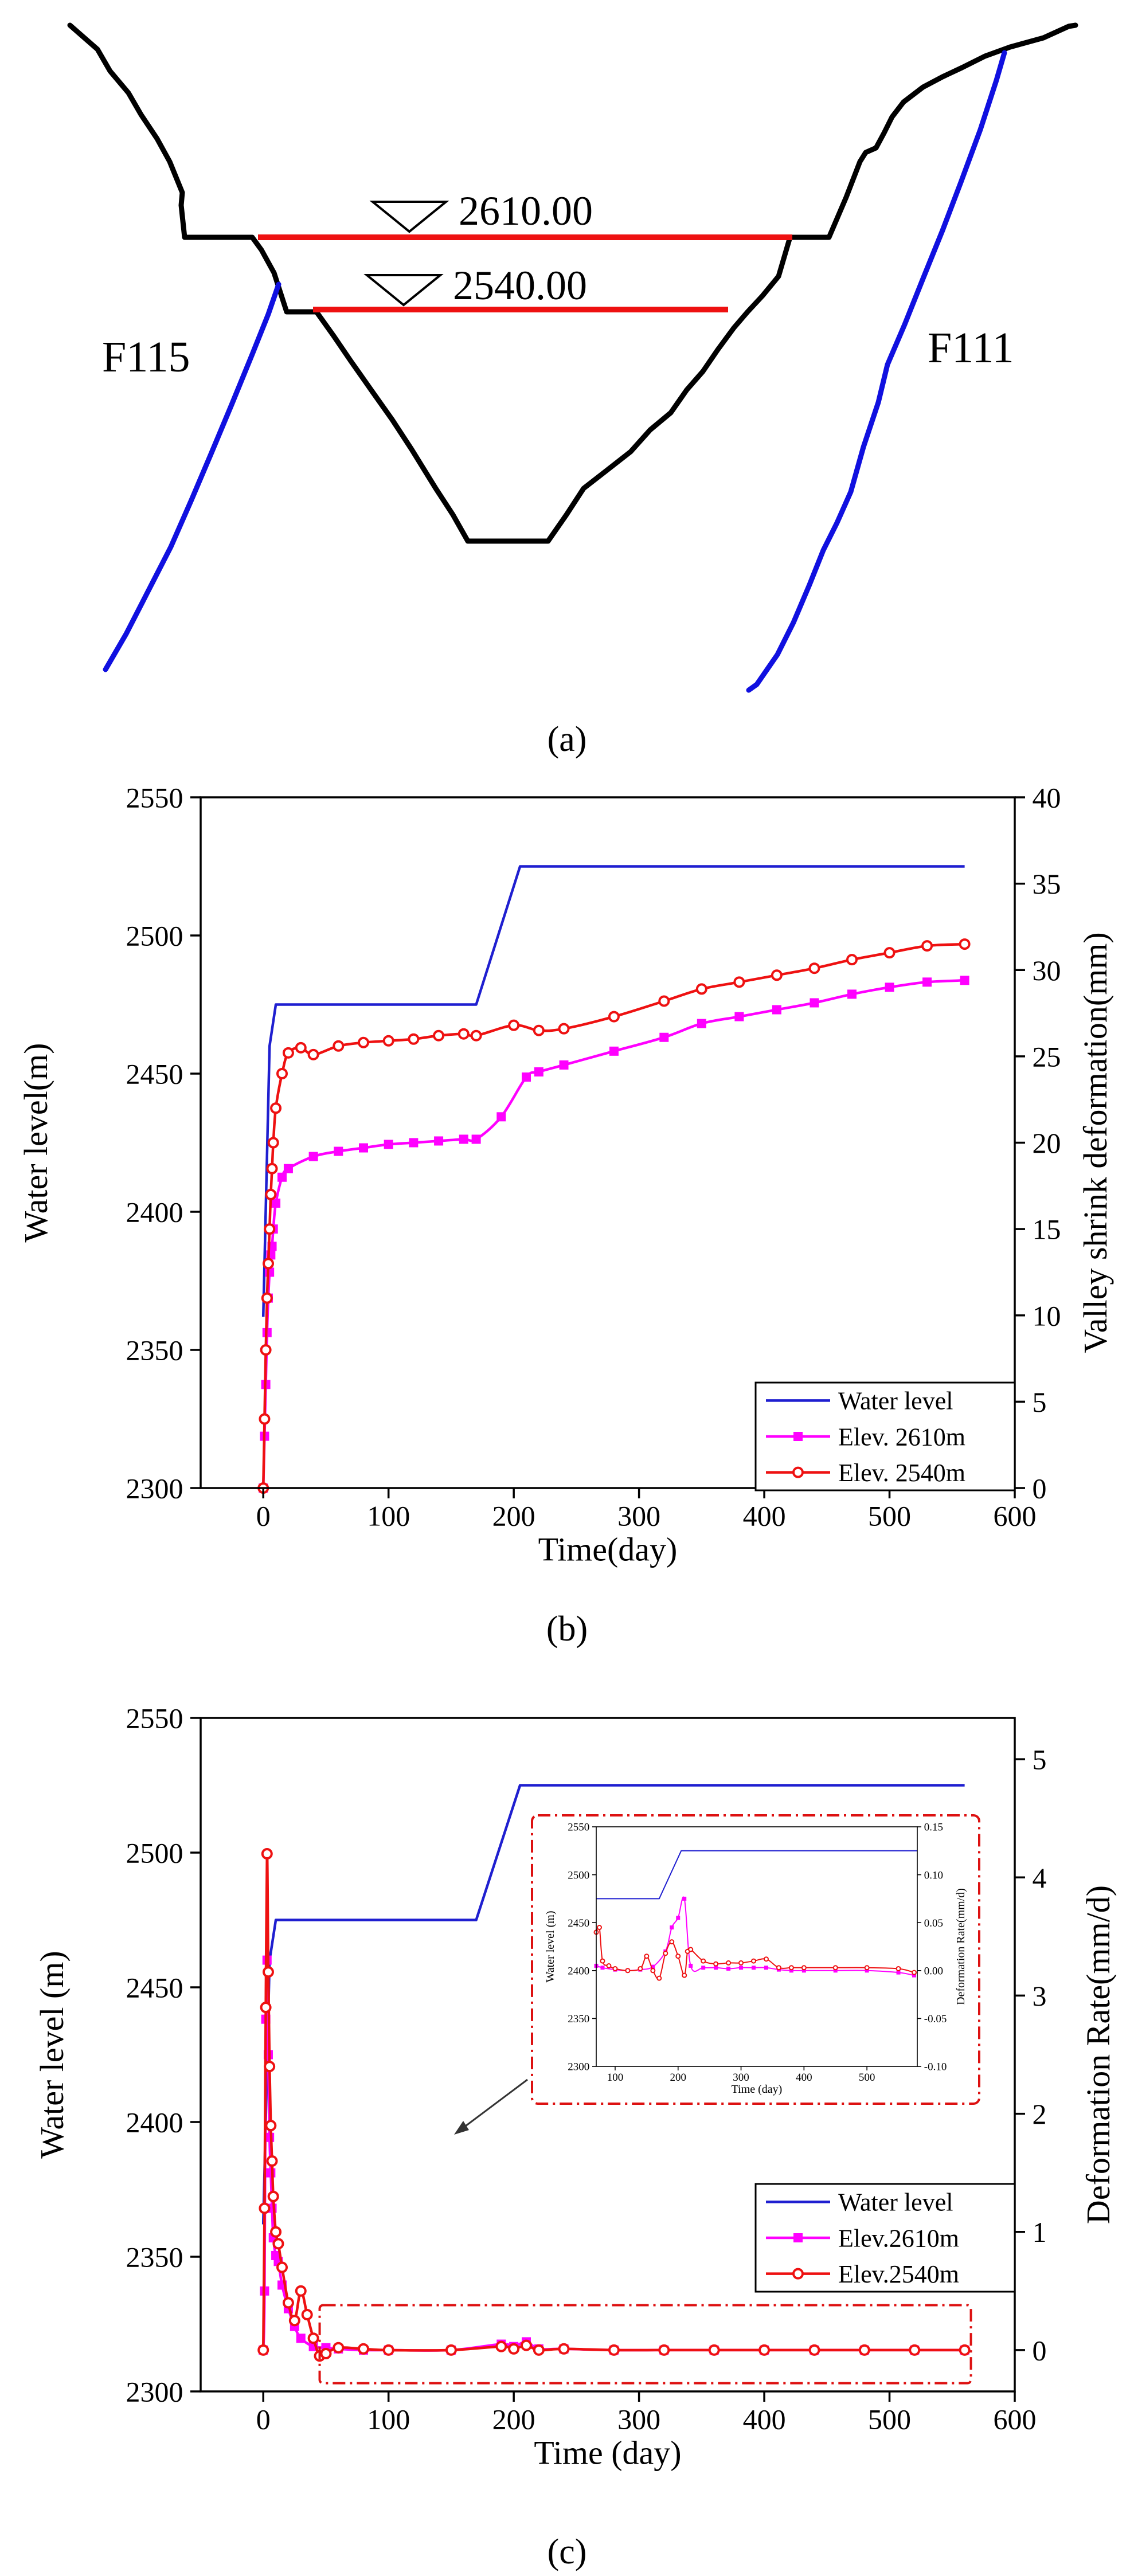  What do you see at coordinates (756, 1875) in the screenshot?
I see `chart-c-inset-series-water-level-line` at bounding box center [756, 1875].